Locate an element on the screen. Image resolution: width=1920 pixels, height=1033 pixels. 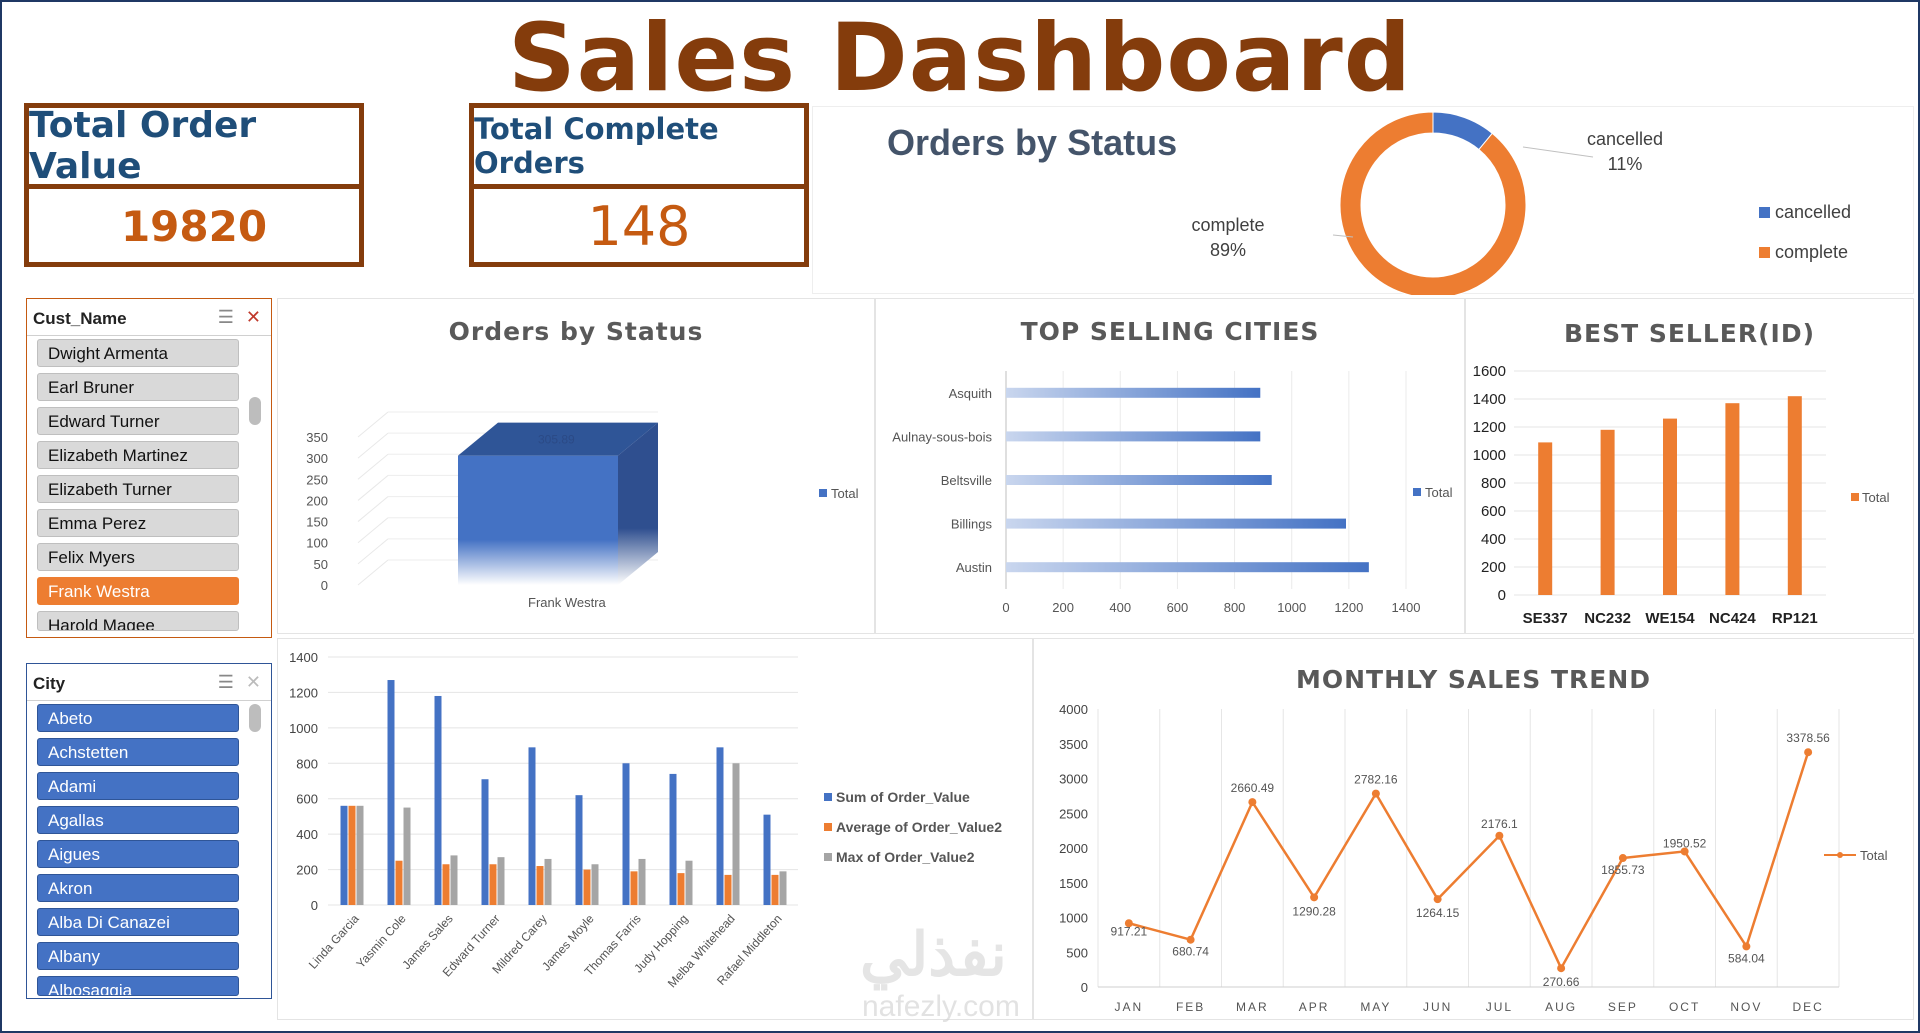
slicer-item: Albosaggia is located at coordinates (138, 986).